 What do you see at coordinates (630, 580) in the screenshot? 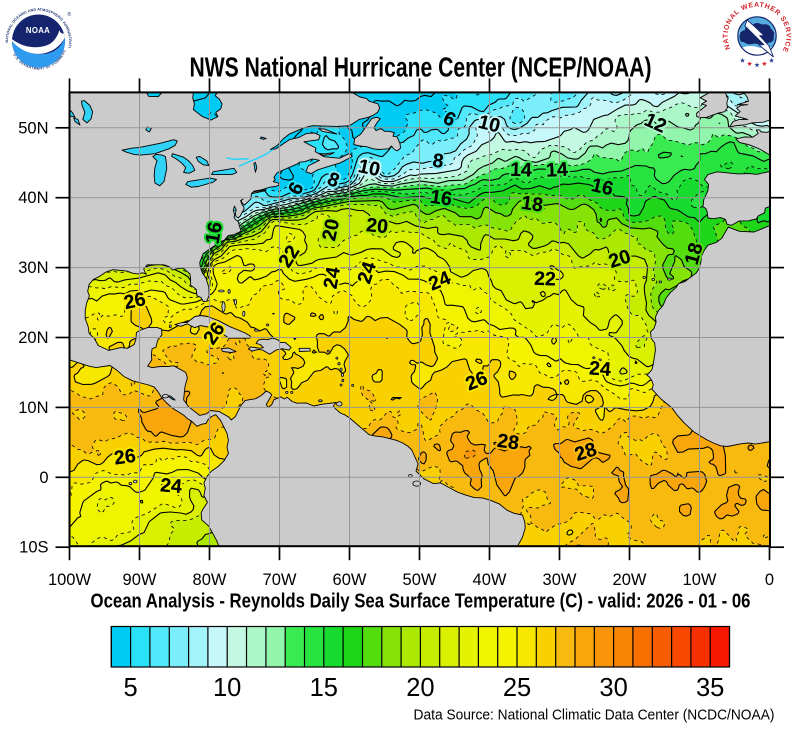
I see `svg-text: 20W` at bounding box center [630, 580].